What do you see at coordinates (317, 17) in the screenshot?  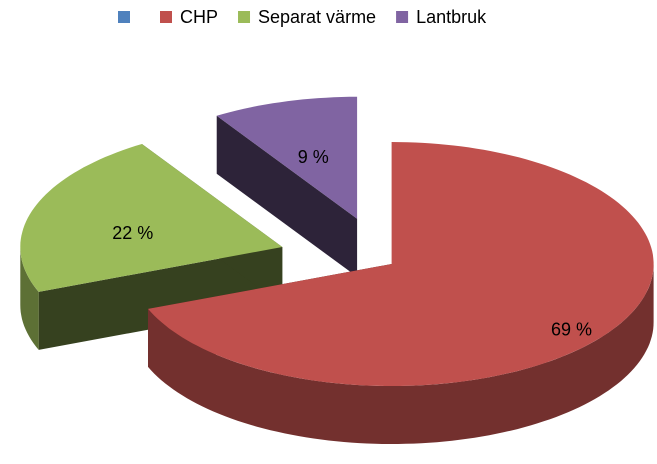 I see `legend-label: Separat värme` at bounding box center [317, 17].